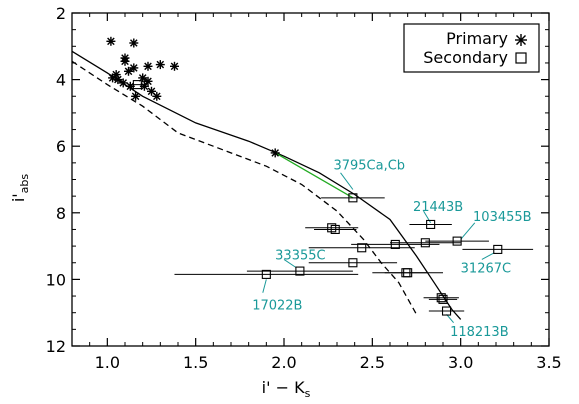 The height and width of the screenshot is (404, 579). Describe the element at coordinates (300, 255) in the screenshot. I see `annotation-label: 33355C` at that location.